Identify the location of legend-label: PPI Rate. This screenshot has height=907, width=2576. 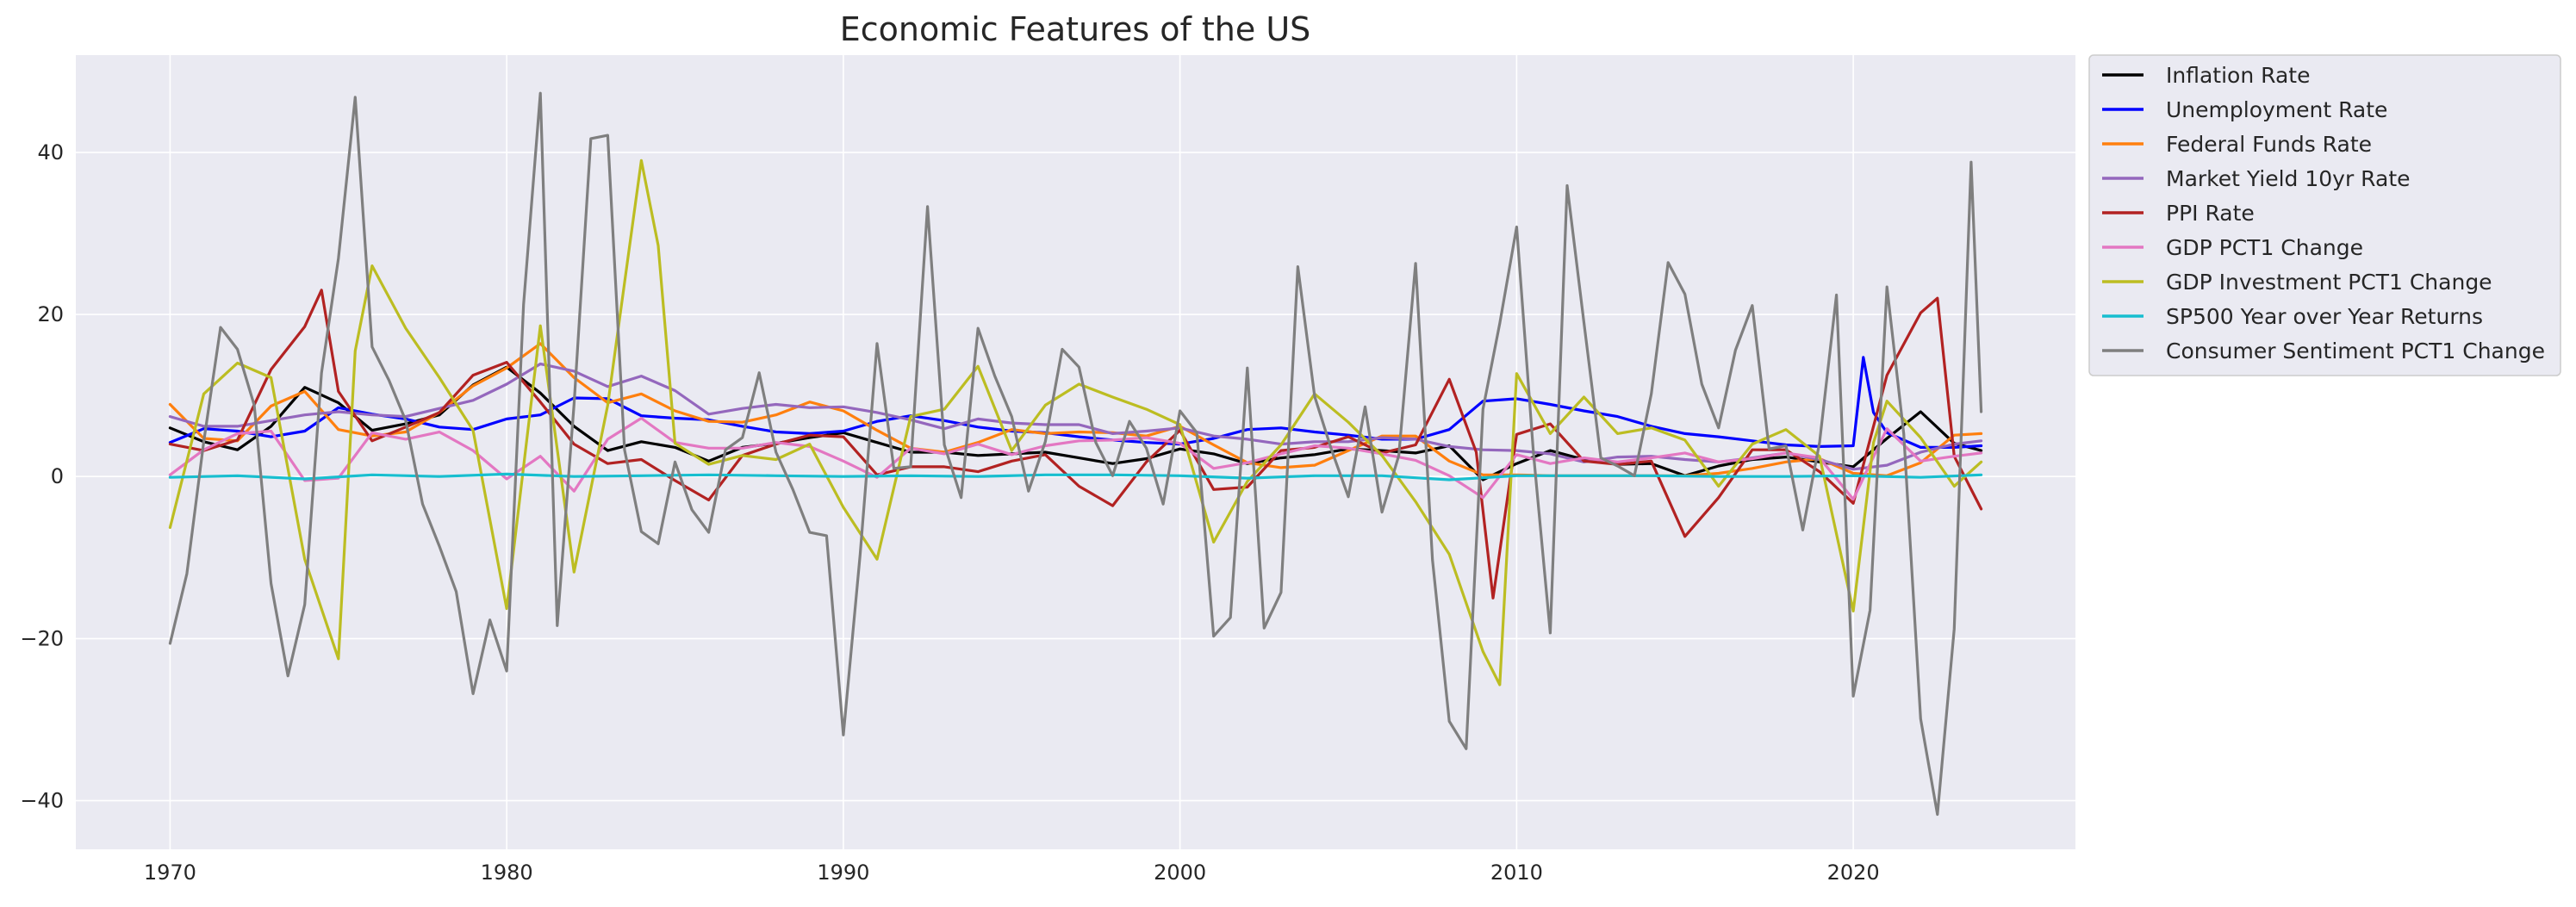
(2211, 213).